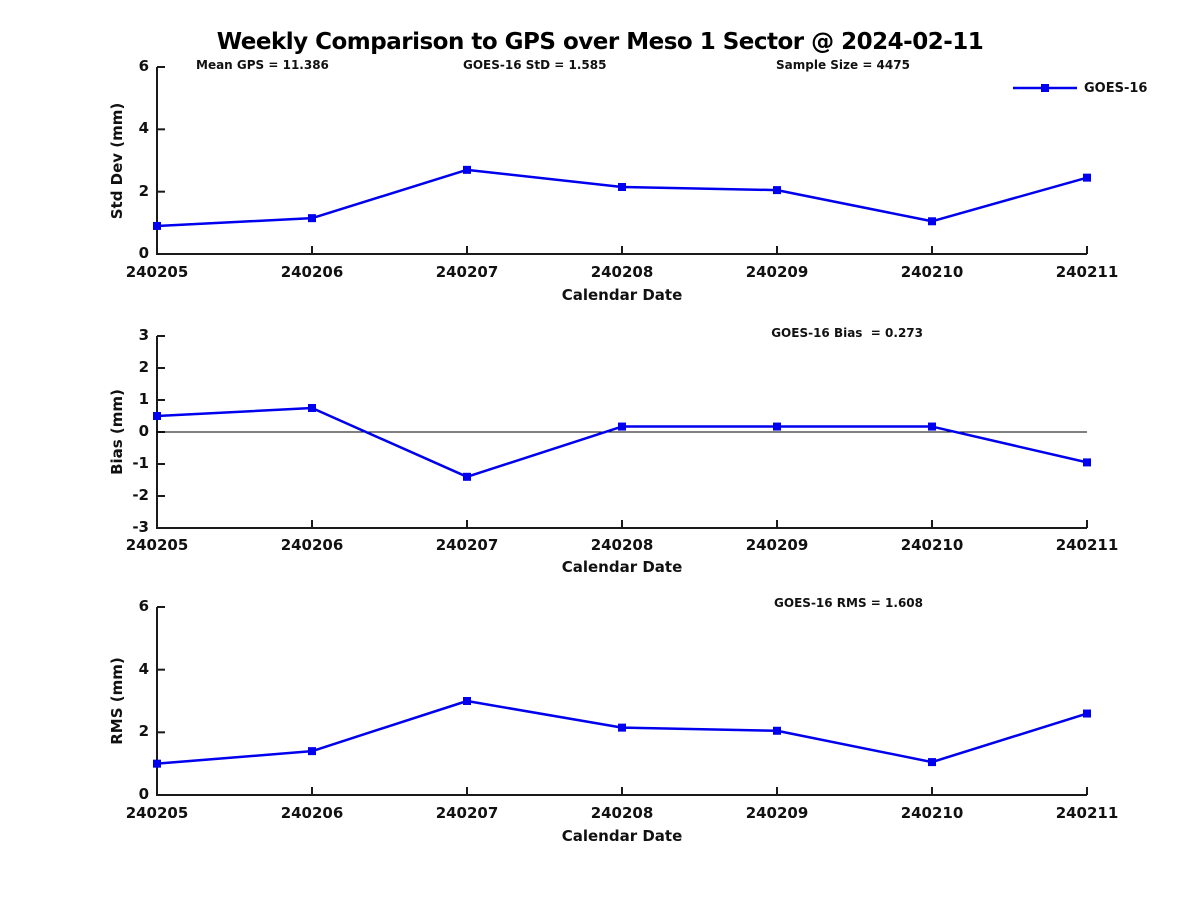 The image size is (1200, 900). I want to click on legend: GOES-16, so click(1080, 88).